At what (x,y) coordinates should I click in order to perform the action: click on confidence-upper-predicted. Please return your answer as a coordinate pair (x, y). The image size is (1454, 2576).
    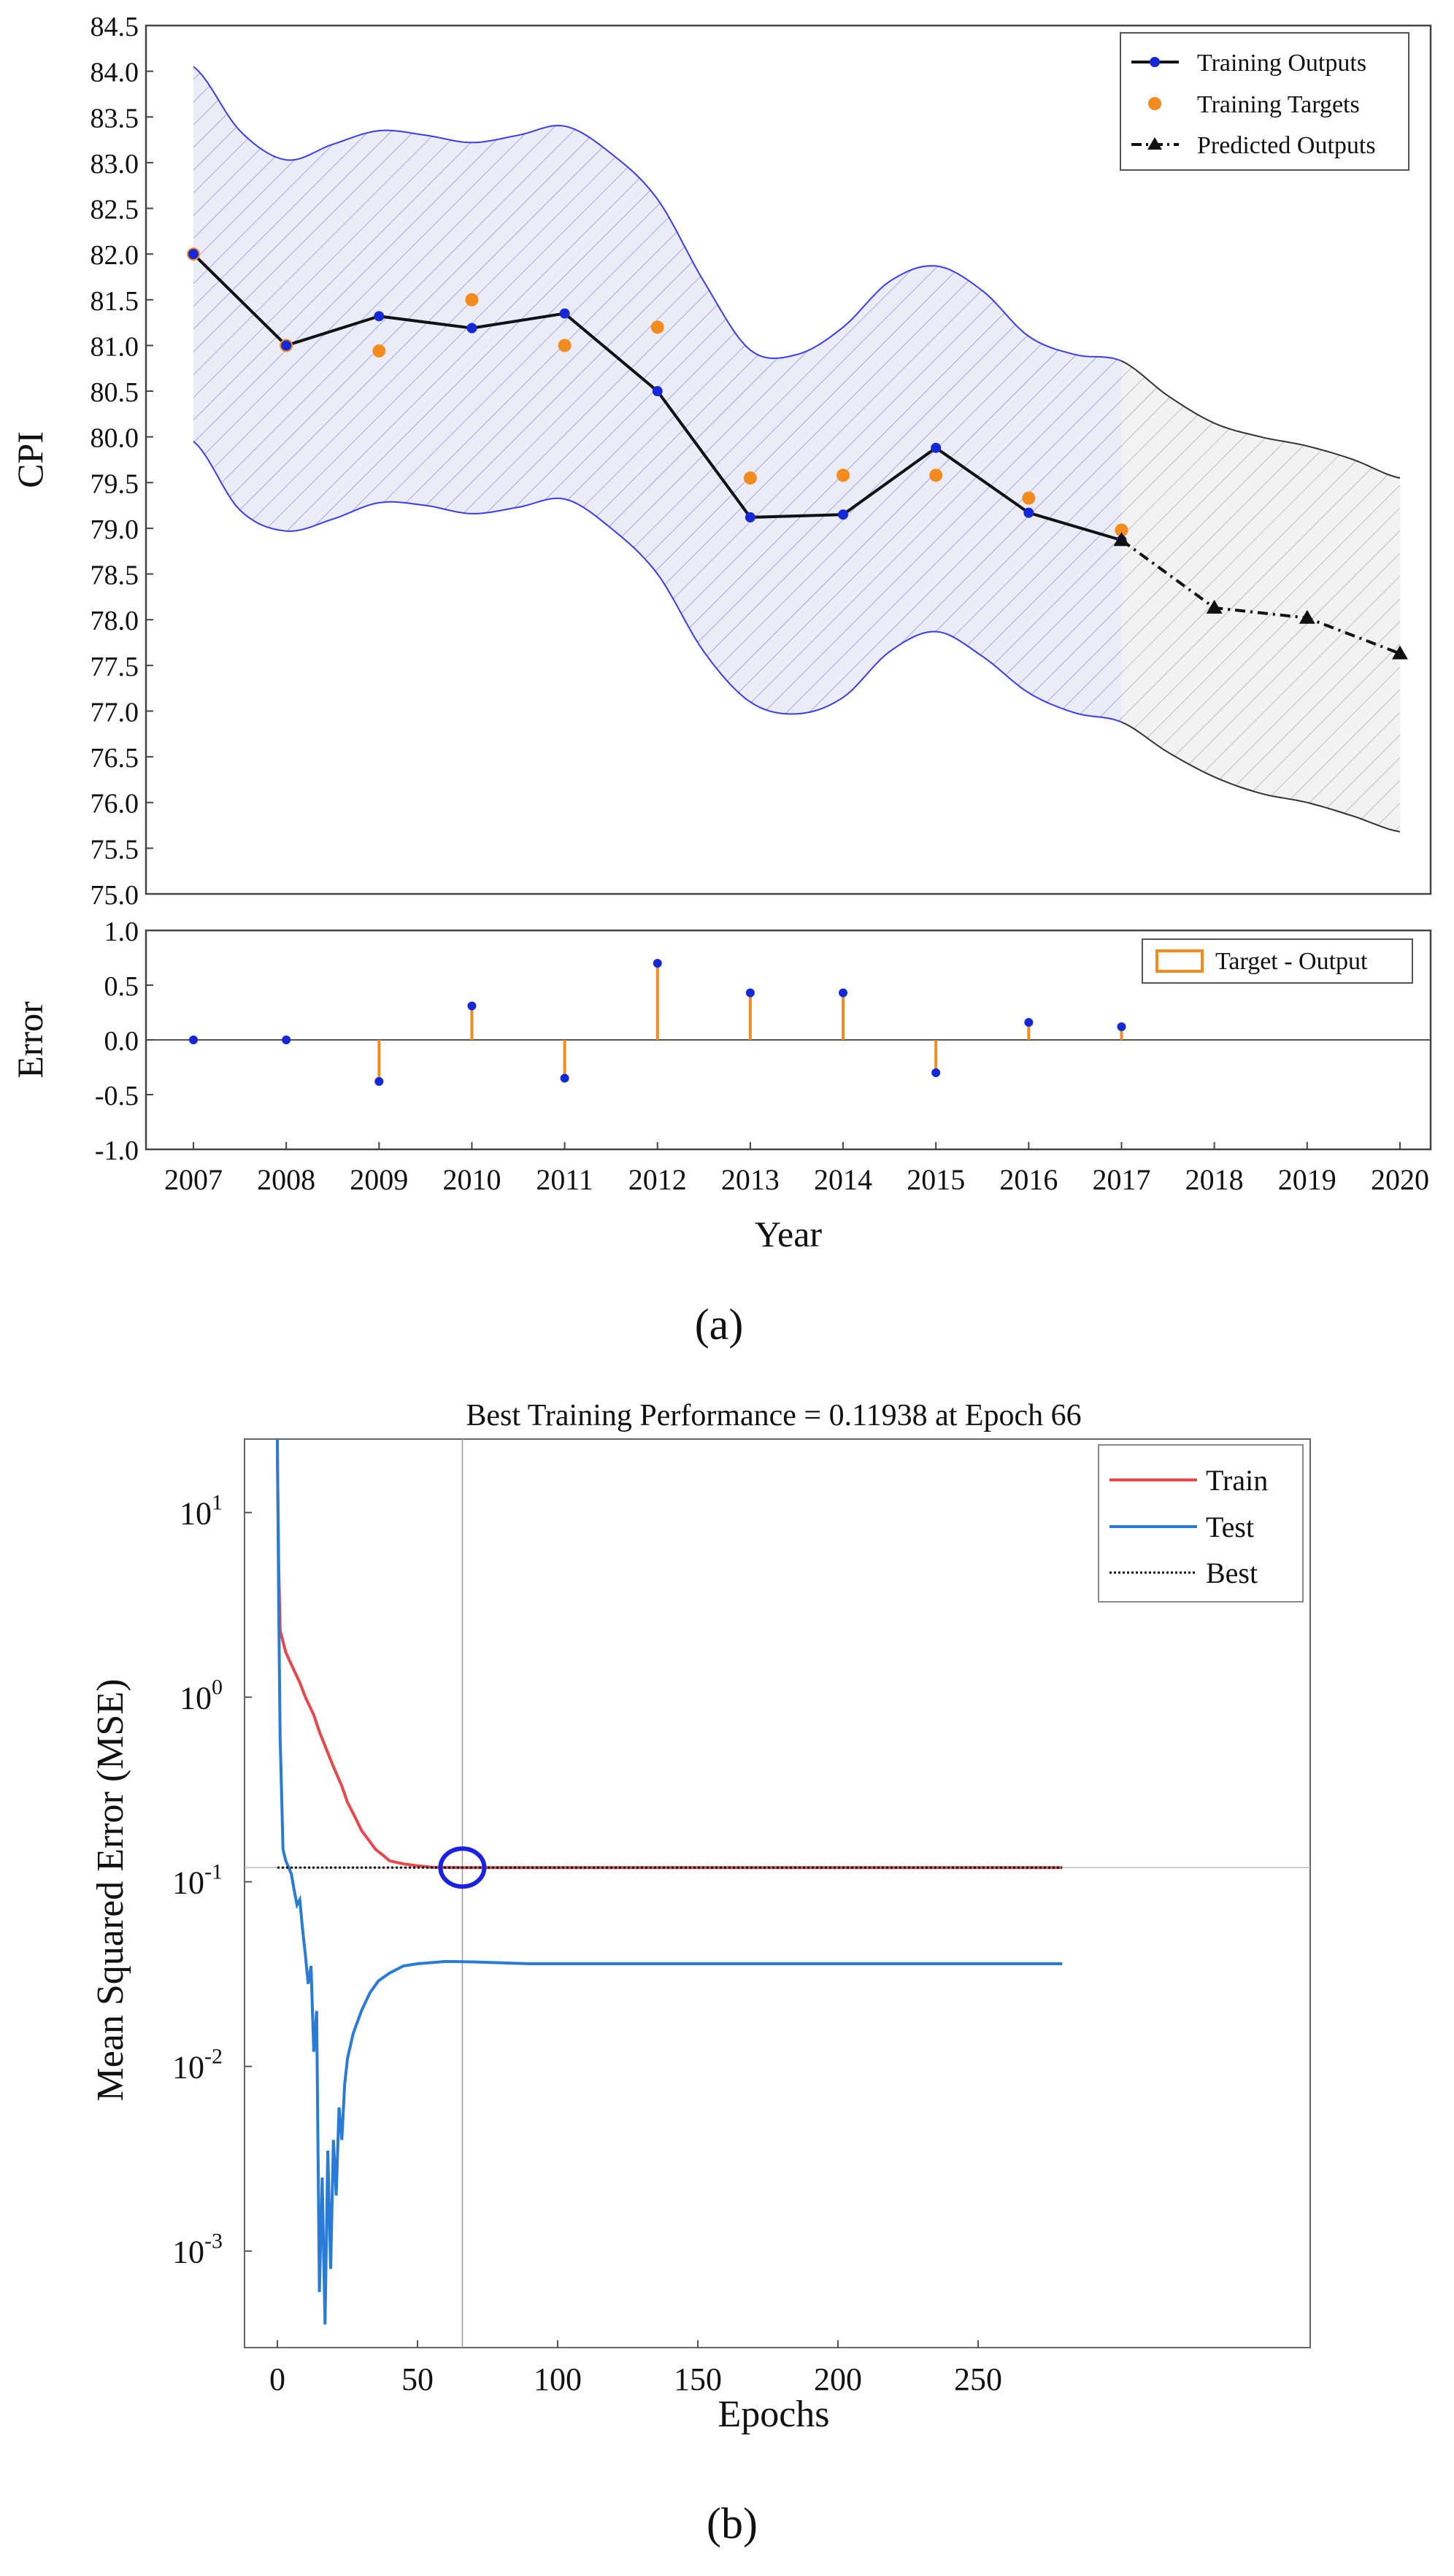
    Looking at the image, I should click on (1261, 419).